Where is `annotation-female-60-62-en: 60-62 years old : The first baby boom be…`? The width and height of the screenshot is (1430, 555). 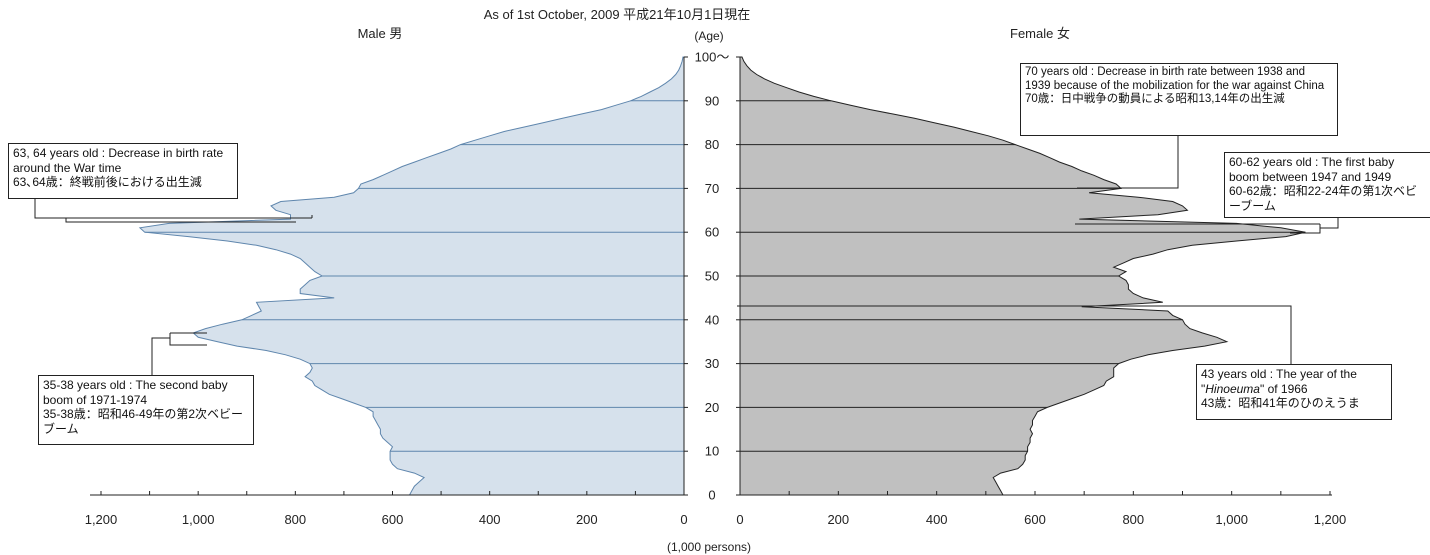 annotation-female-60-62-en: 60-62 years old : The first baby boom be… is located at coordinates (1312, 169).